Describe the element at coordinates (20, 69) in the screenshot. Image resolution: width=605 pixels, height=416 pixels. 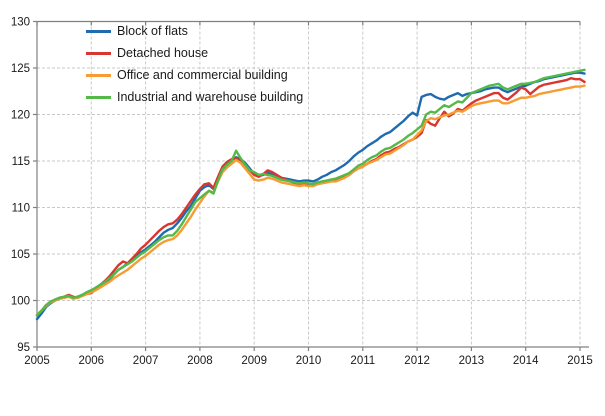
I see `y-tick-label: 125` at that location.